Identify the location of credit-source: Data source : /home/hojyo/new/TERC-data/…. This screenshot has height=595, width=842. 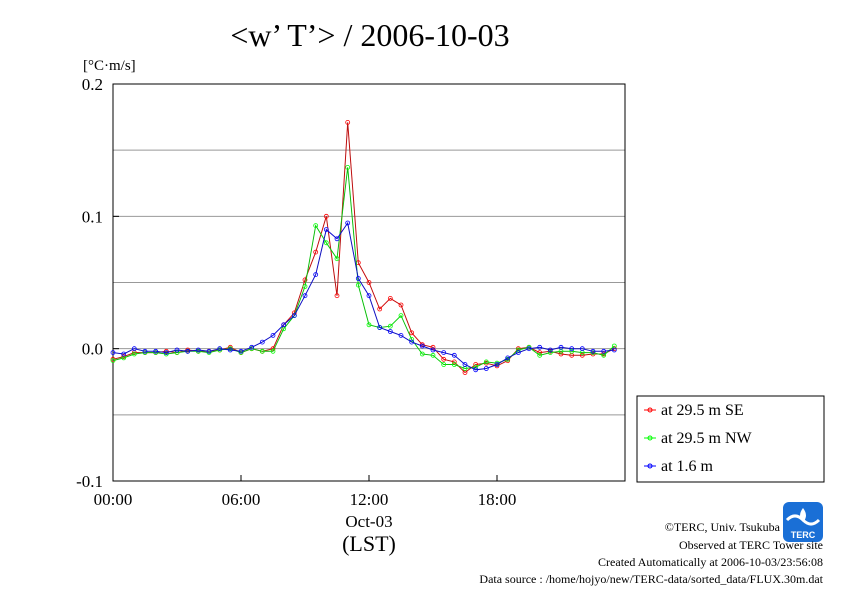
(651, 579).